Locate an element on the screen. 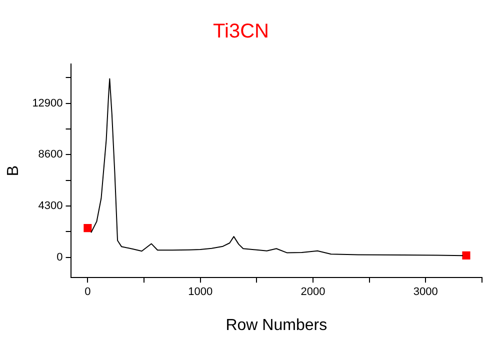 The height and width of the screenshot is (347, 500). y-tick-label: 0 is located at coordinates (59, 257).